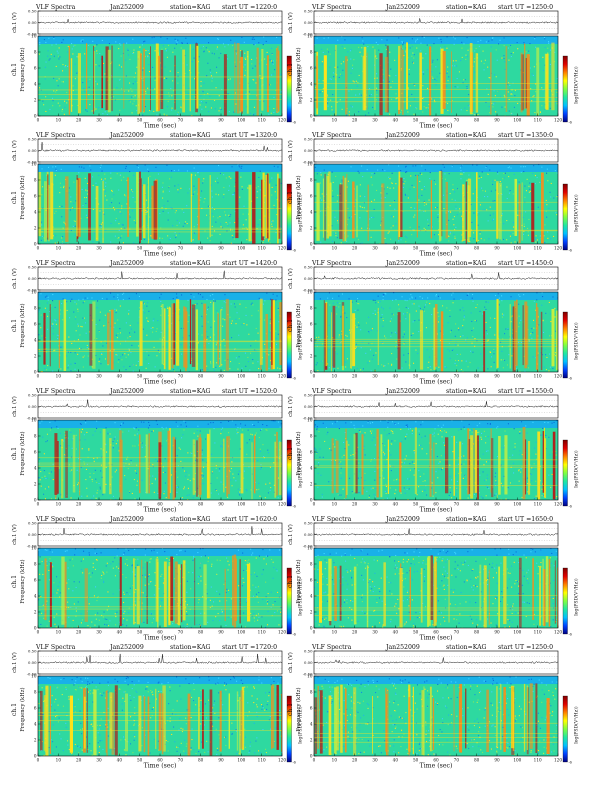 This screenshot has height=792, width=612. What do you see at coordinates (436, 248) in the screenshot?
I see `xtick-label: 60` at bounding box center [436, 248].